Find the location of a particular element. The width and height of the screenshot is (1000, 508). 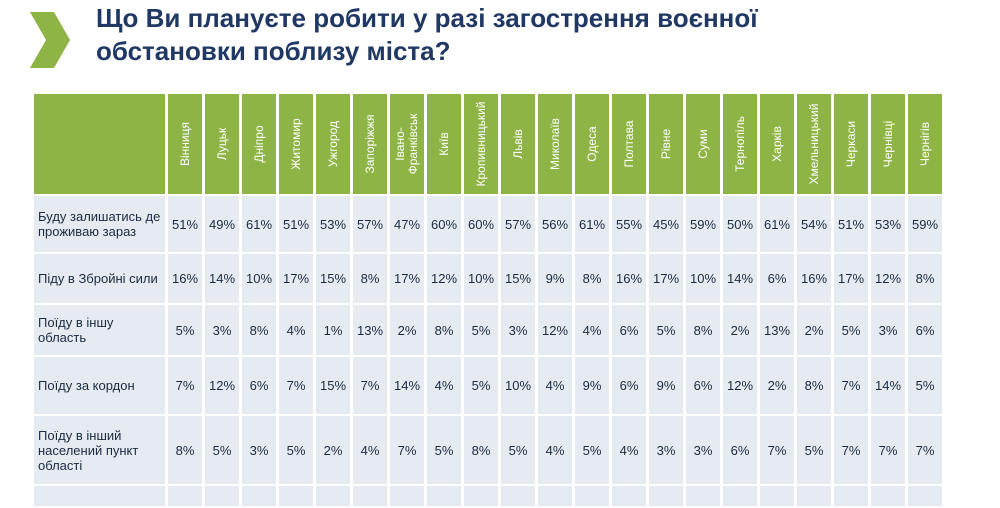

city-name: Запоріжжя is located at coordinates (370, 144).